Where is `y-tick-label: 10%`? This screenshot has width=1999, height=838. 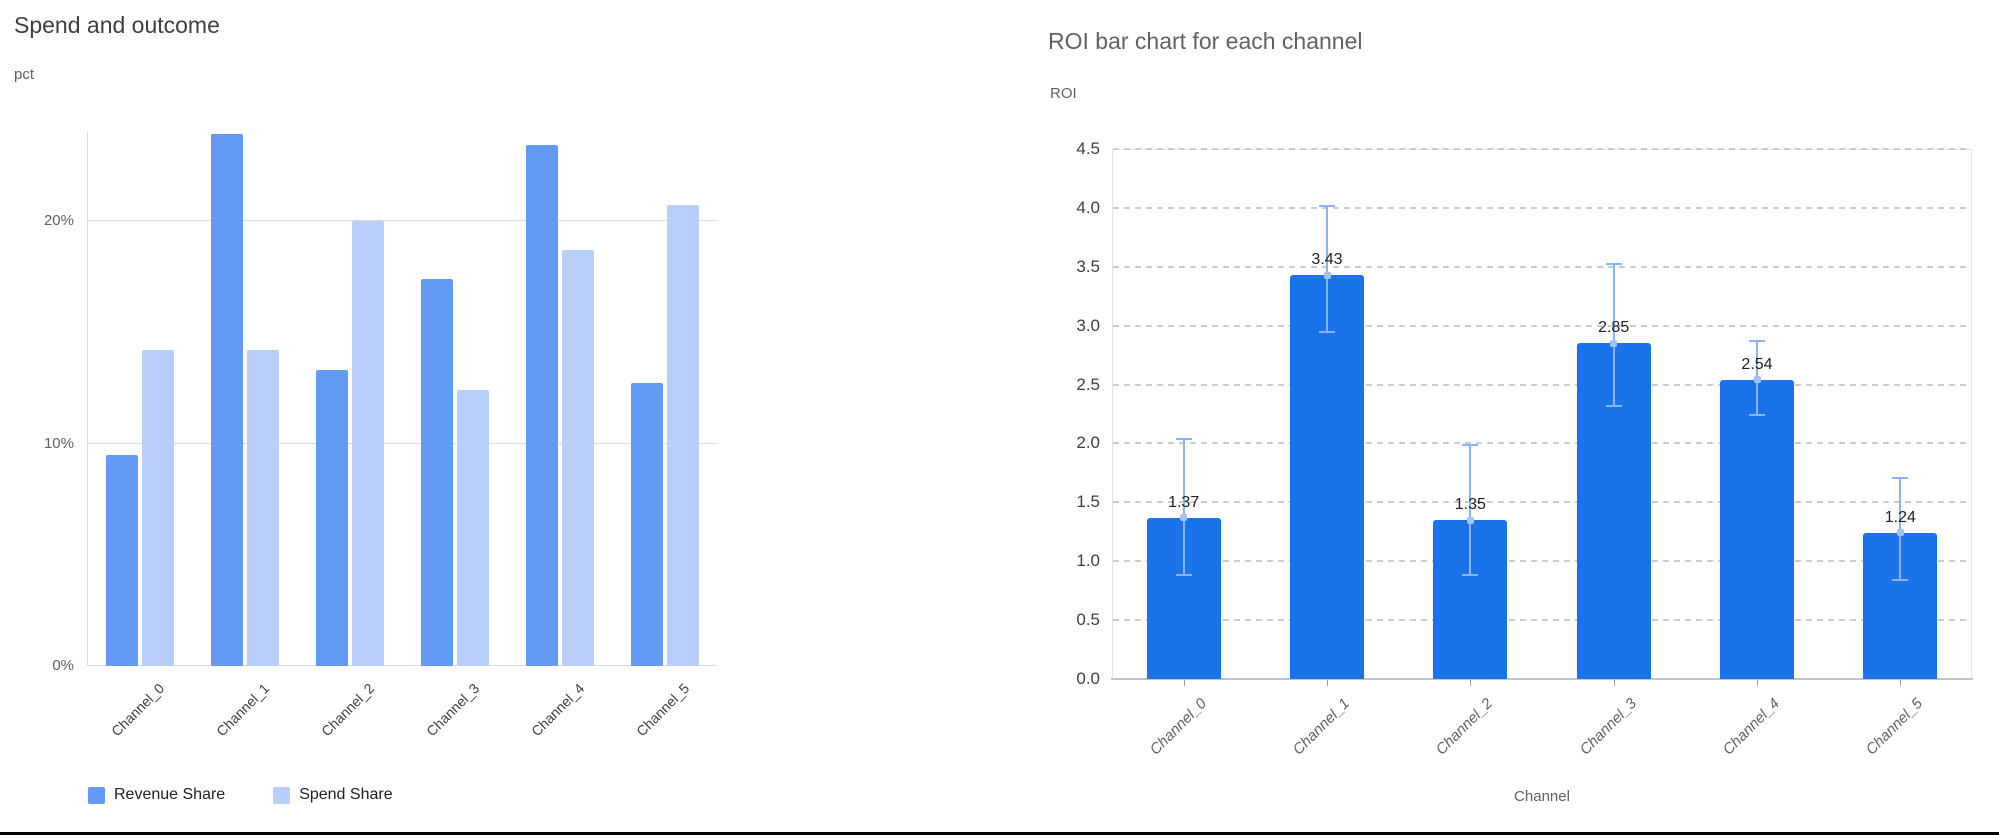 y-tick-label: 10% is located at coordinates (58, 443).